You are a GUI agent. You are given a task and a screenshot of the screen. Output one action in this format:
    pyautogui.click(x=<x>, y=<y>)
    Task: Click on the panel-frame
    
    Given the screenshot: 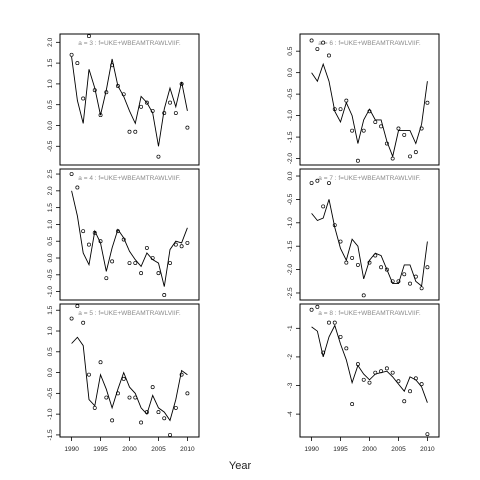 What is the action you would take?
    pyautogui.click(x=369, y=370)
    